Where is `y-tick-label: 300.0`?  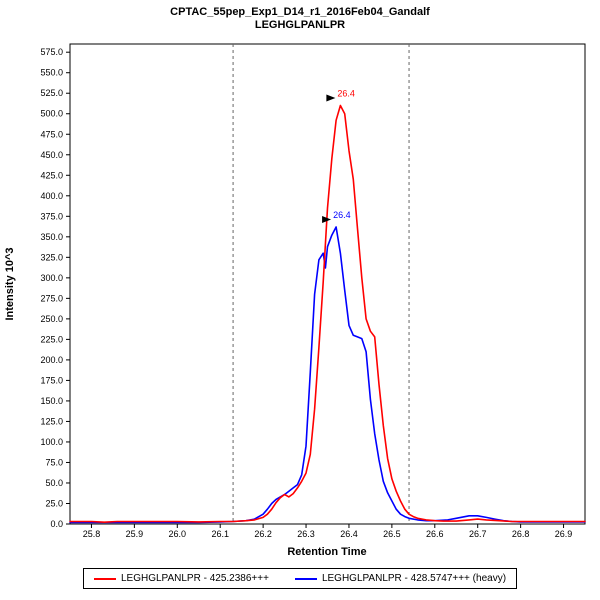 y-tick-label: 300.0 is located at coordinates (51, 278).